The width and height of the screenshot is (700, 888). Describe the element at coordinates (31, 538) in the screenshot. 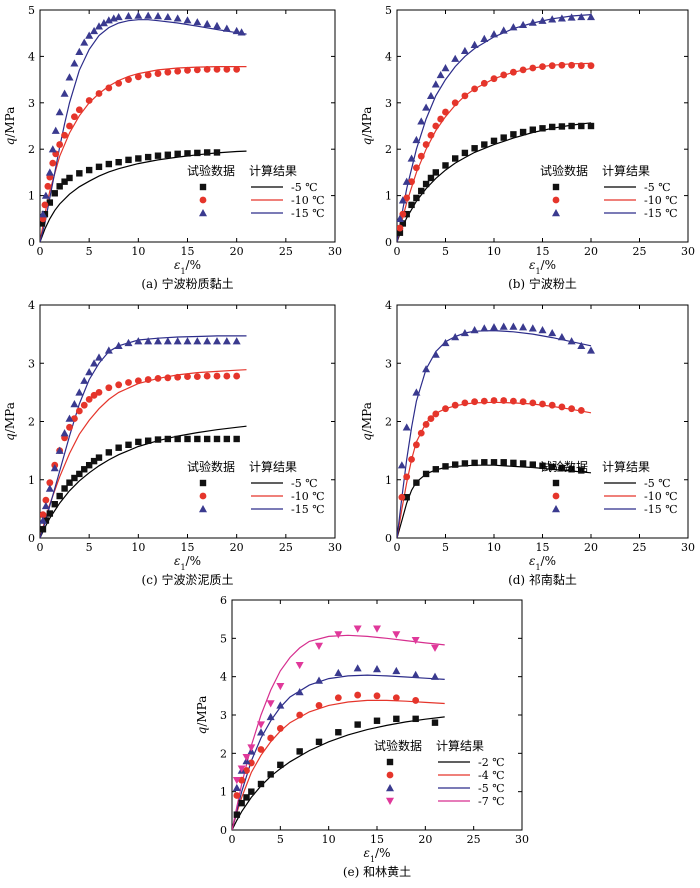

I see `y-tick-label: 0` at that location.